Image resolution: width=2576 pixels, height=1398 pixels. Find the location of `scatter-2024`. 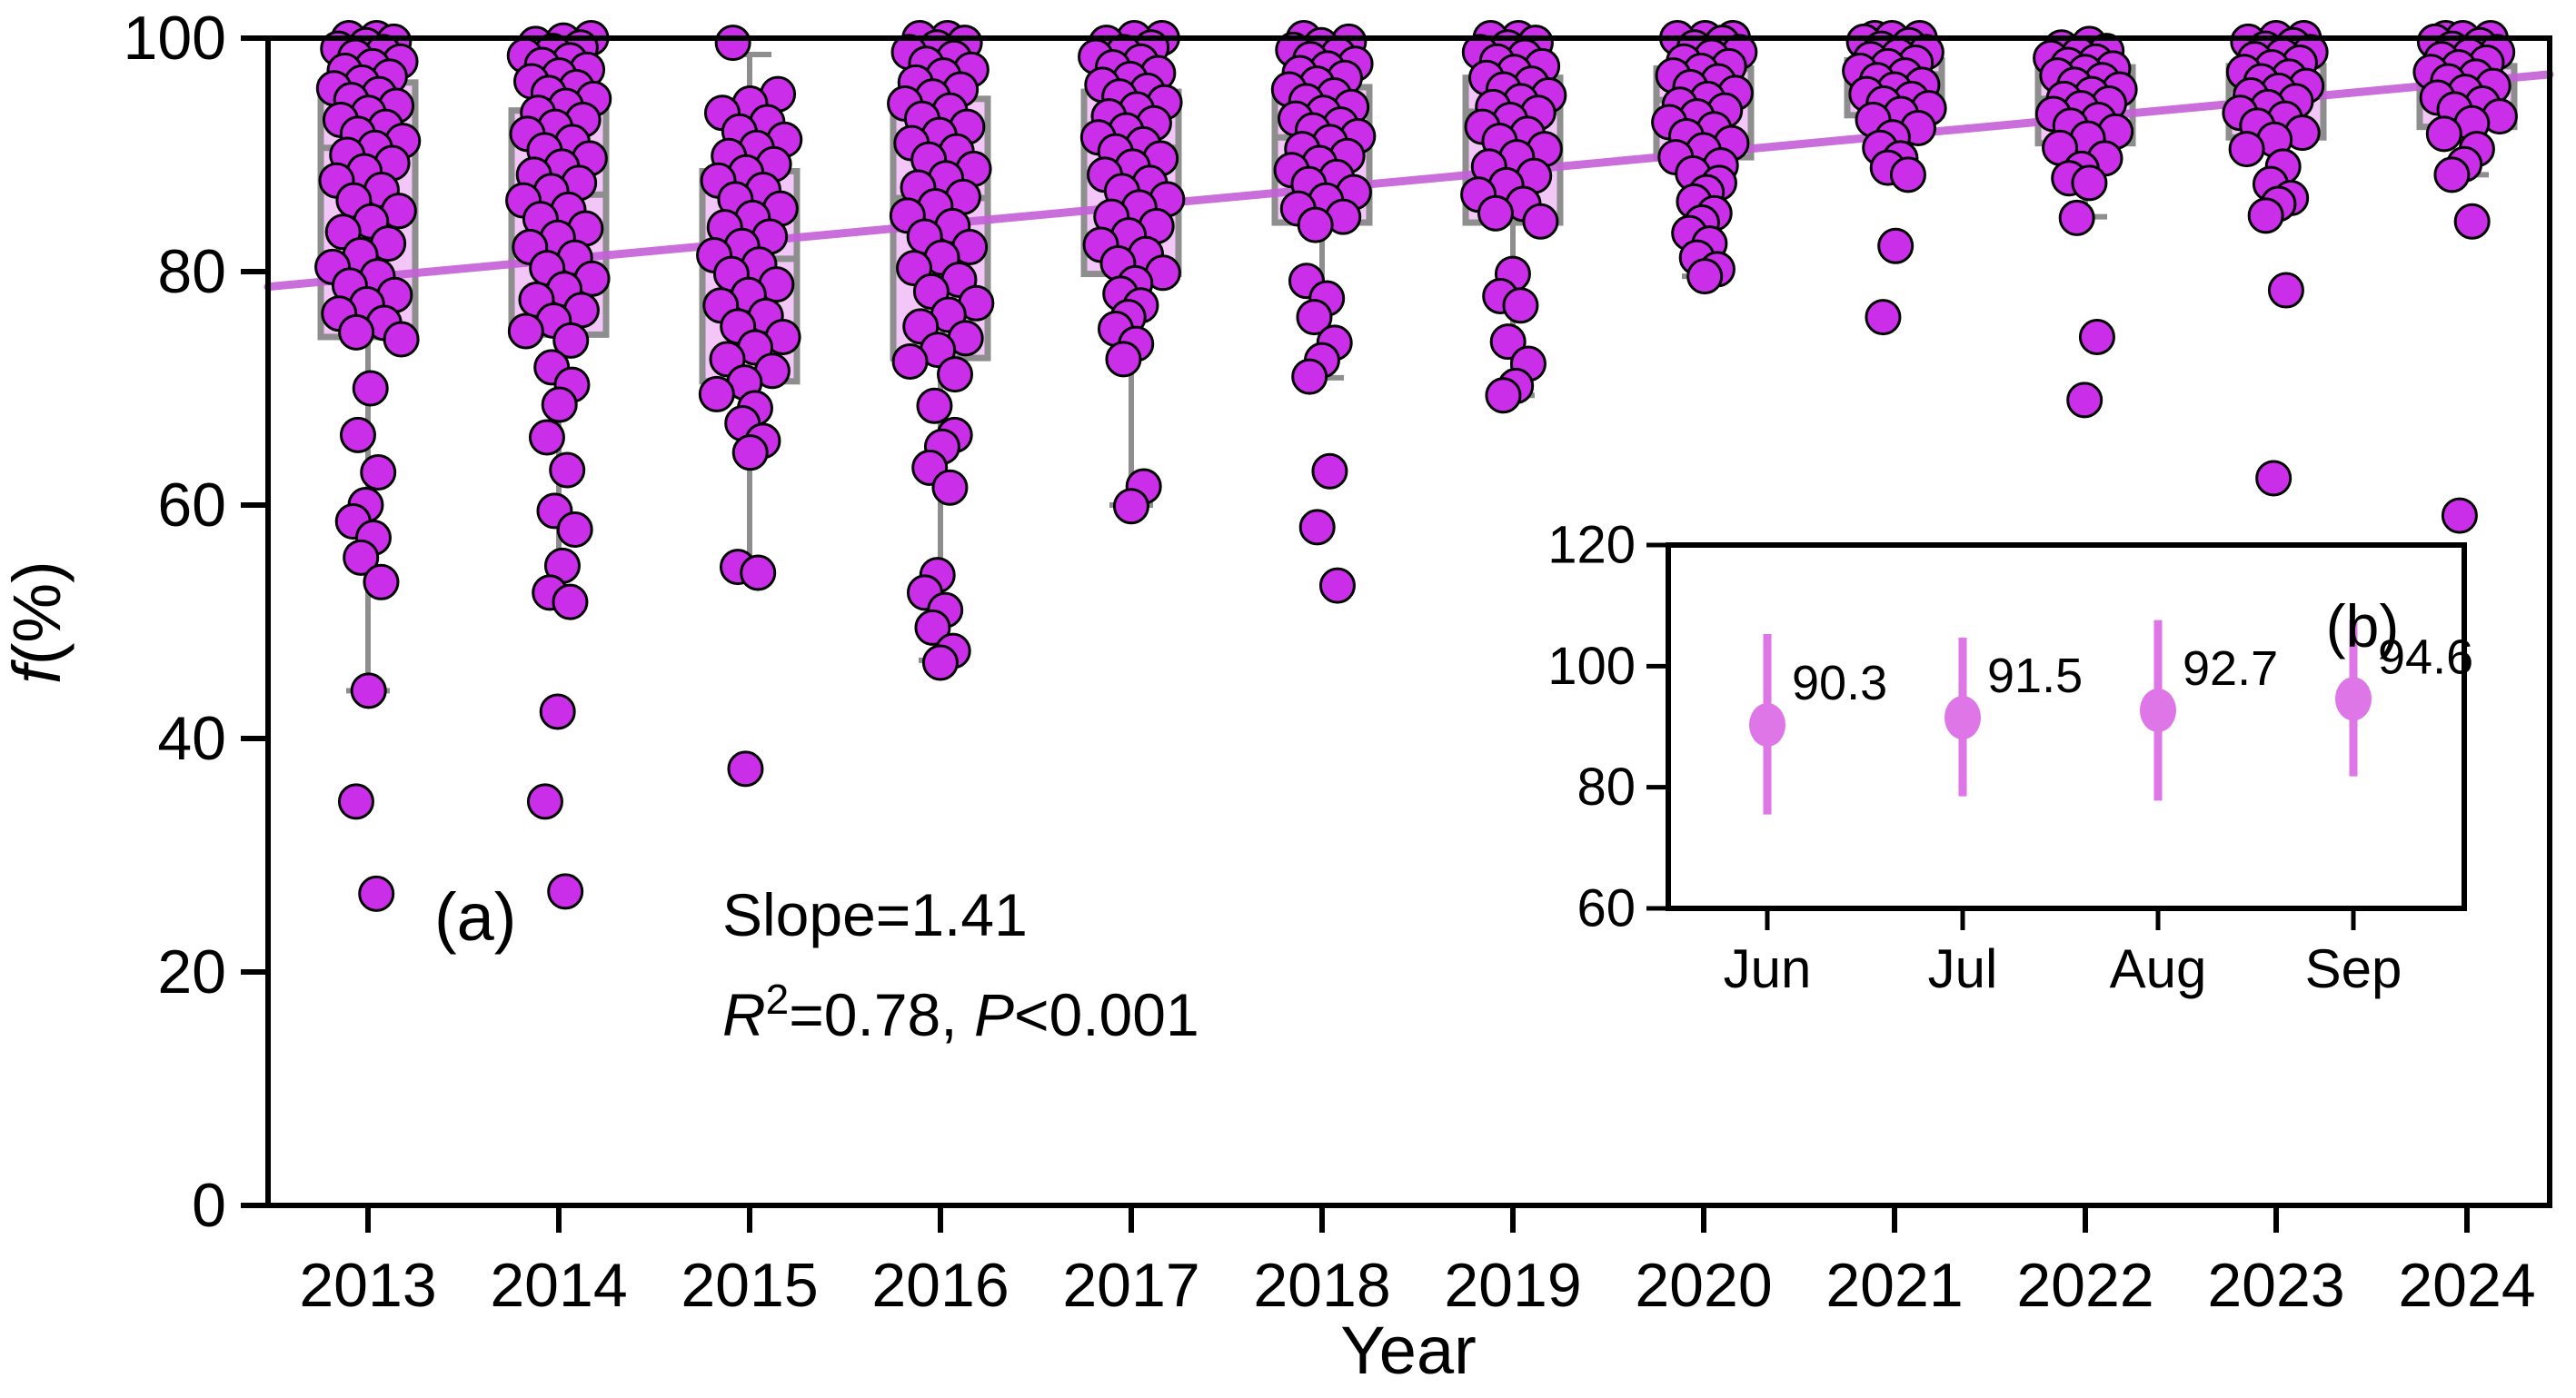

scatter-2024 is located at coordinates (2465, 277).